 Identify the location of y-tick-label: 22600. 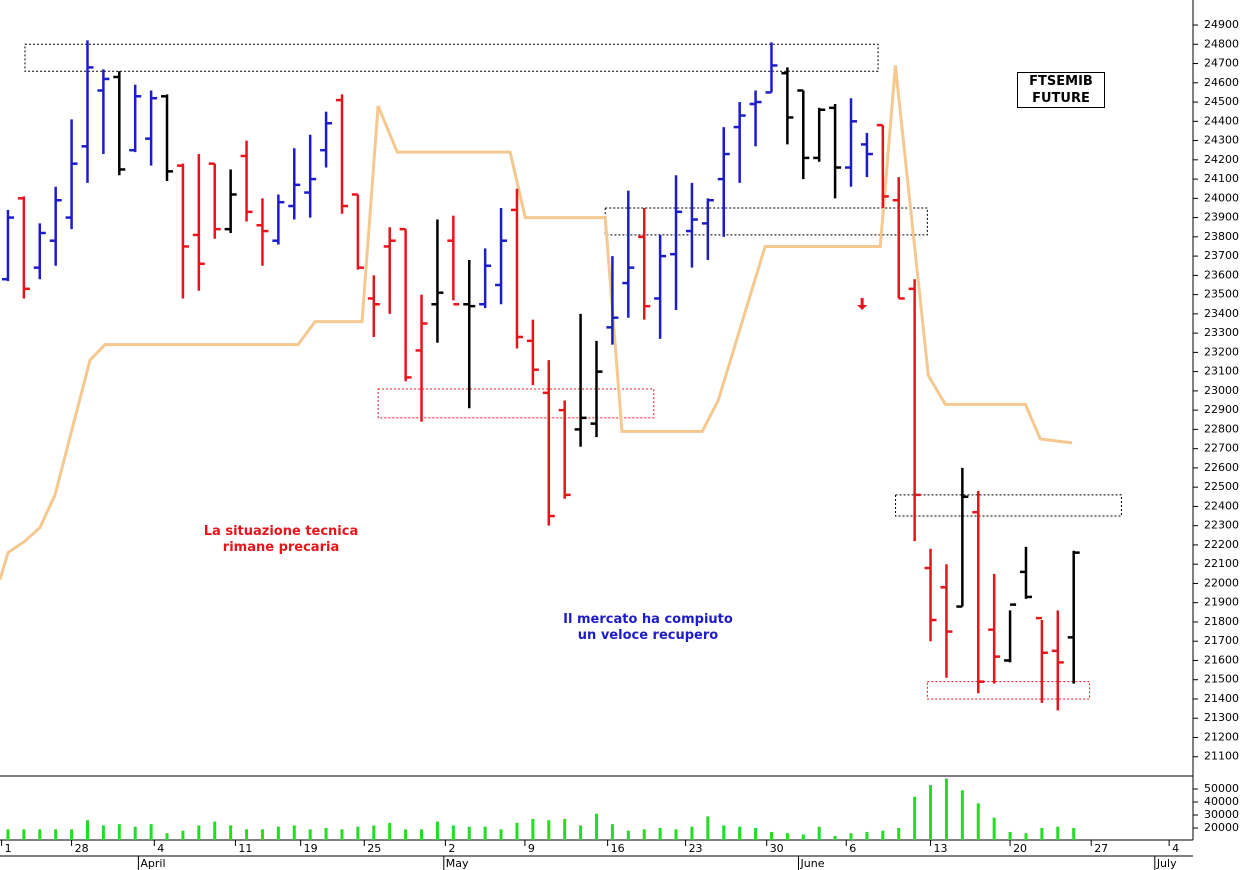
(1221, 467).